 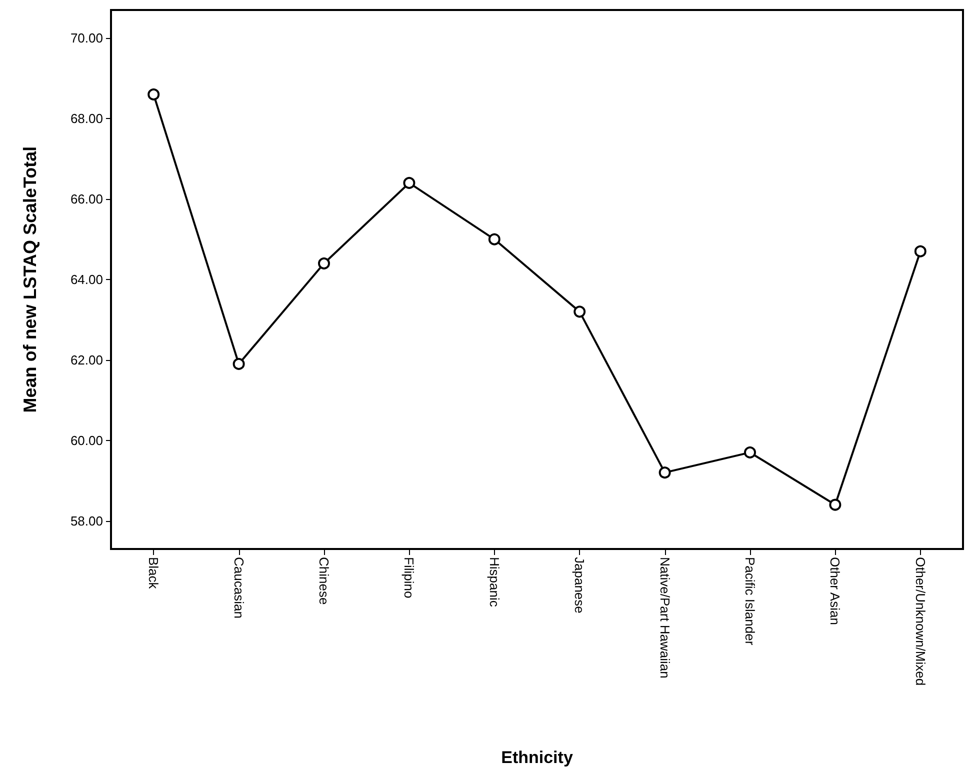 I want to click on x-tick-label: Japanese, so click(x=580, y=585).